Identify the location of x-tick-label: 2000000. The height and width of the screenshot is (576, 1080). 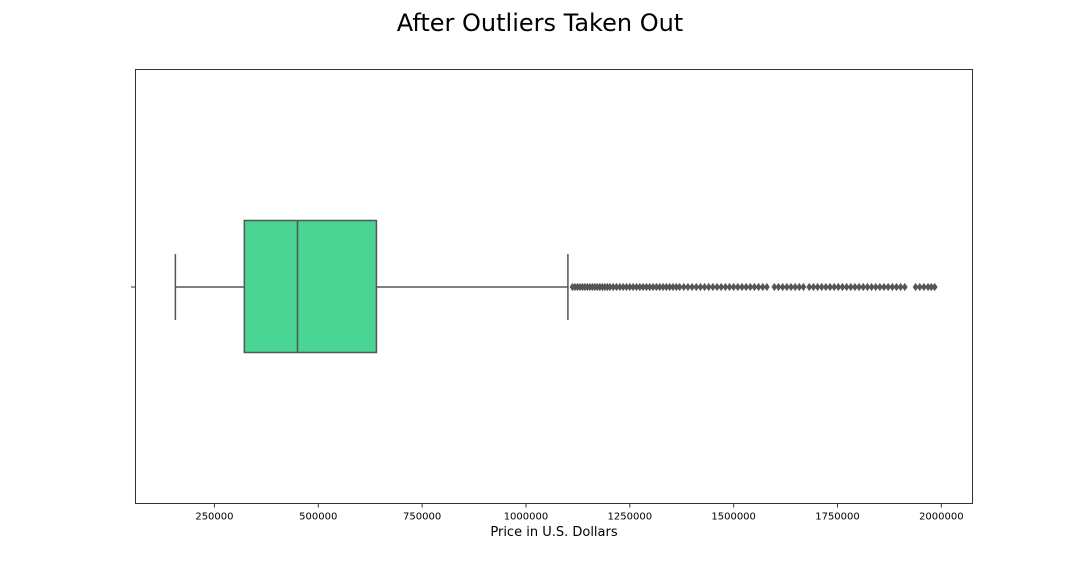
(941, 517).